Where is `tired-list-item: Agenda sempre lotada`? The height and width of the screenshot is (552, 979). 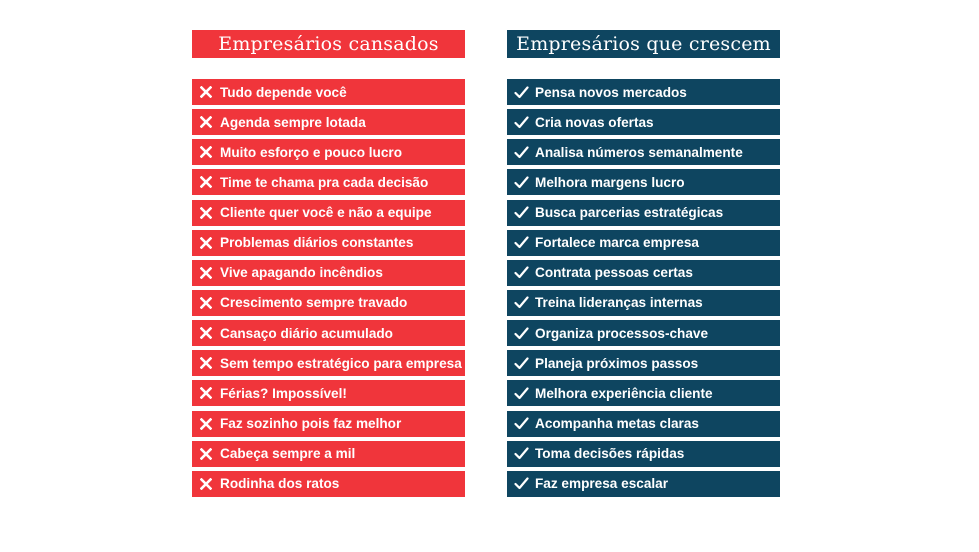
tired-list-item: Agenda sempre lotada is located at coordinates (328, 122).